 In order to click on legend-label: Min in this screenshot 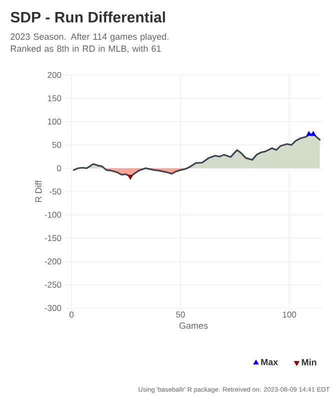, I will do `click(309, 362)`.